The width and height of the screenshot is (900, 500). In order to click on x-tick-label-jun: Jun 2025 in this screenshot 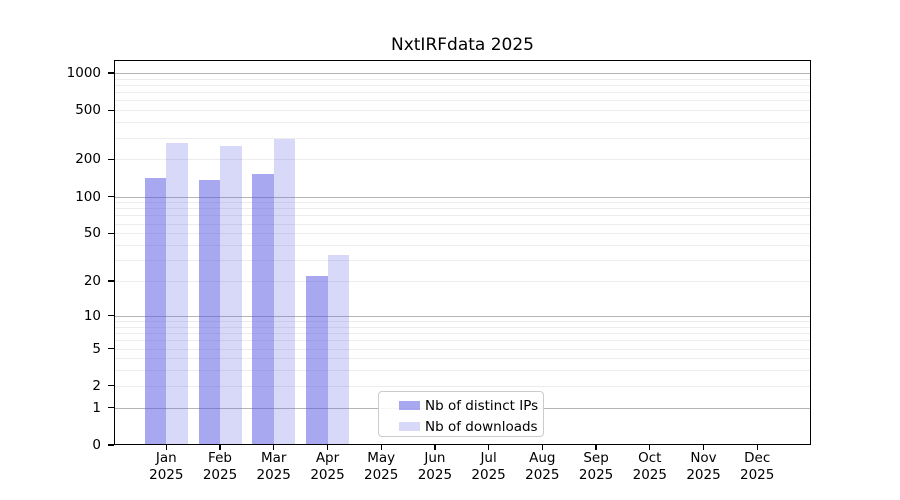, I will do `click(435, 466)`.